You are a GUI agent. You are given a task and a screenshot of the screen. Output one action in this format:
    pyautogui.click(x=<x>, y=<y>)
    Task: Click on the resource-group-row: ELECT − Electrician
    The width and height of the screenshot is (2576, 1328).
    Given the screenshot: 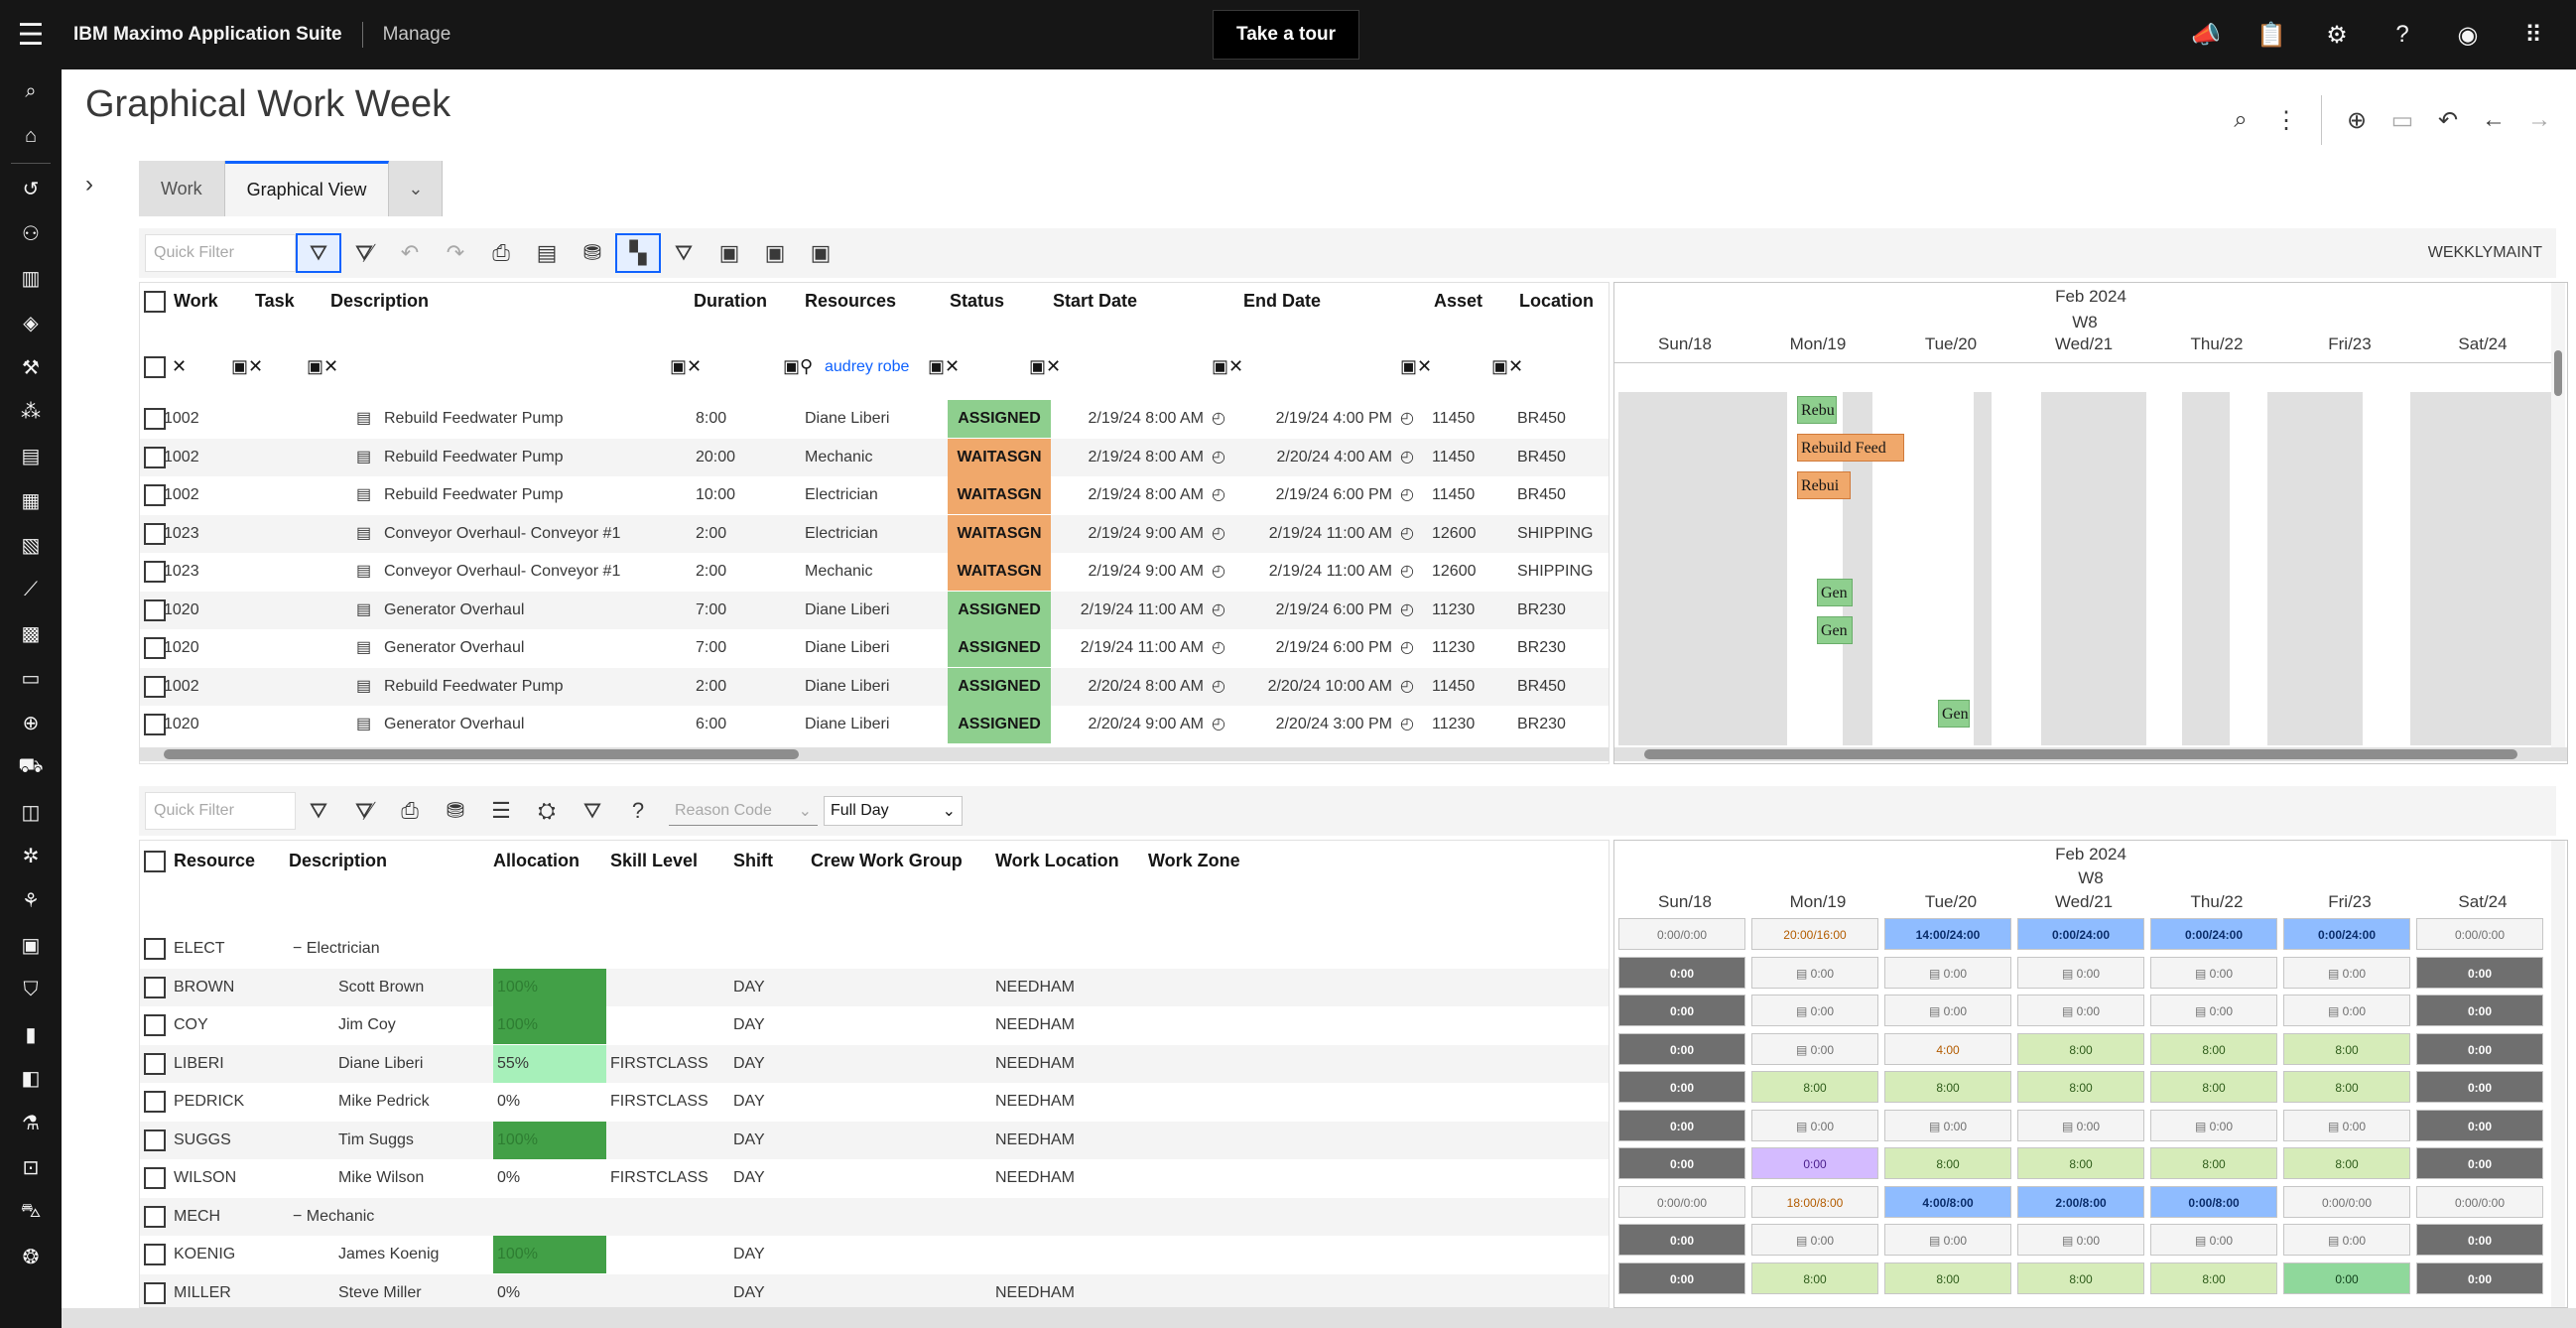 What is the action you would take?
    pyautogui.click(x=875, y=949)
    